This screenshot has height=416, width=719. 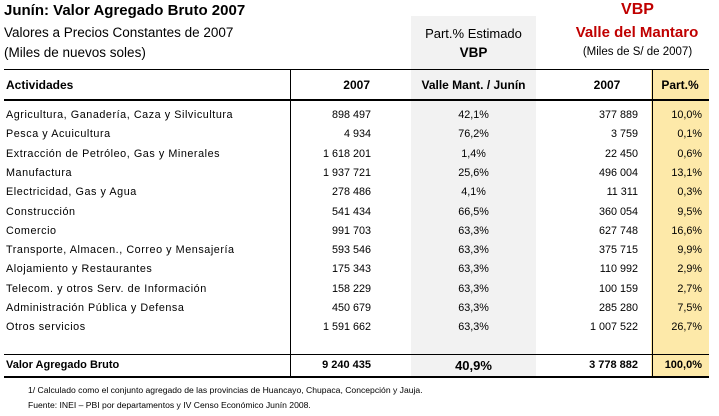 I want to click on row-vbp-value: 11 311, so click(x=622, y=192).